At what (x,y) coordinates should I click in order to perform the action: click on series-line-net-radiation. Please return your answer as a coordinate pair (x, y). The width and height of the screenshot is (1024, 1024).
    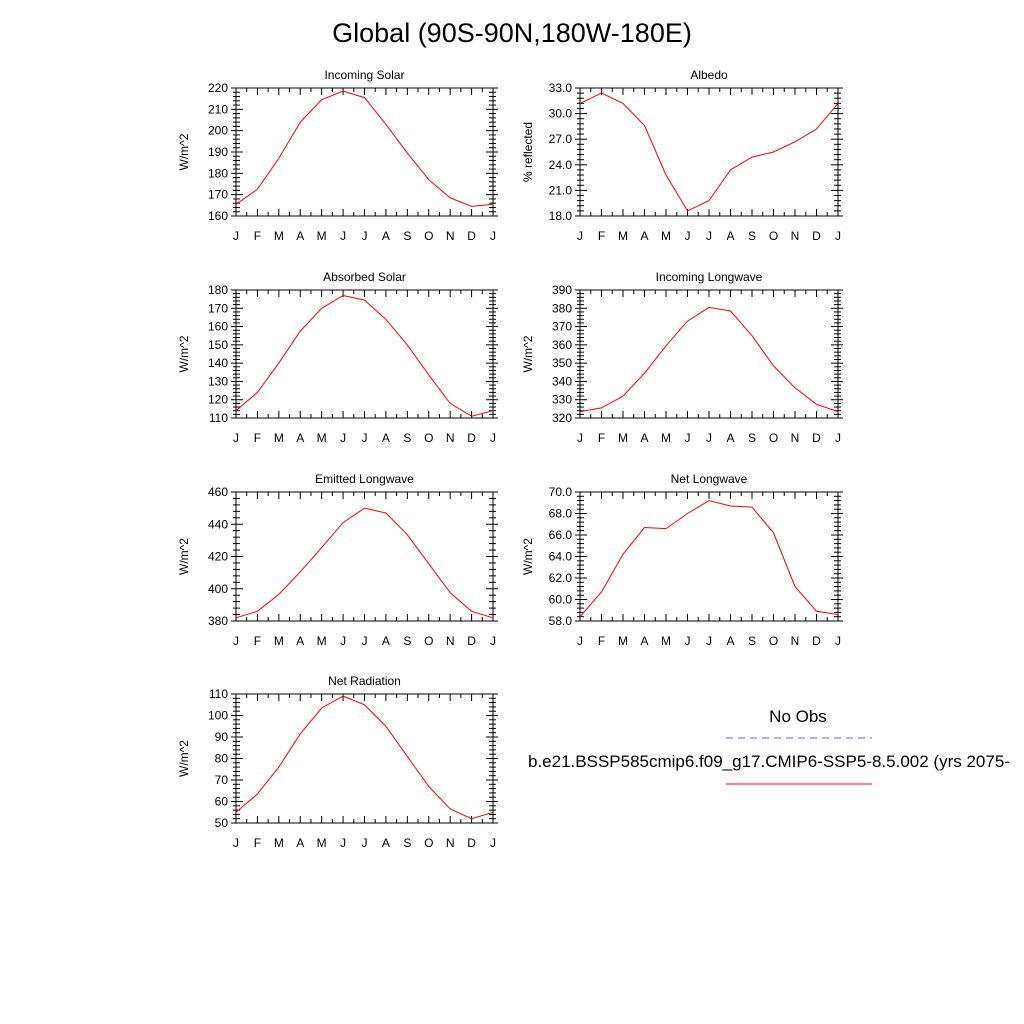
    Looking at the image, I should click on (364, 757).